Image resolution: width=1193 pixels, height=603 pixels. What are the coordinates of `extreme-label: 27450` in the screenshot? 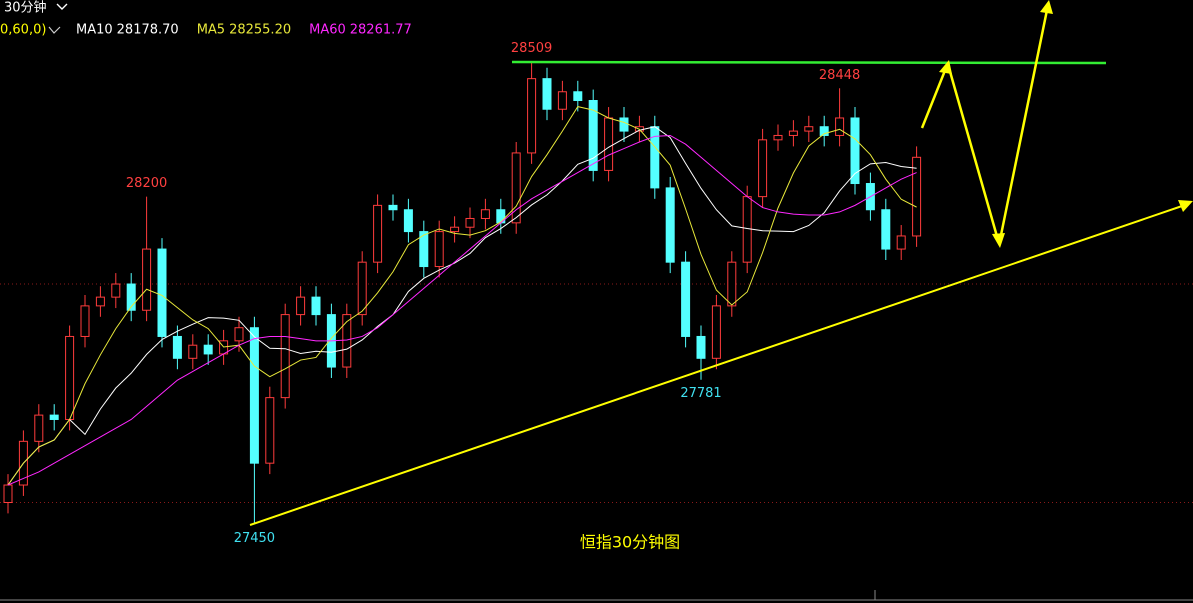 It's located at (254, 538).